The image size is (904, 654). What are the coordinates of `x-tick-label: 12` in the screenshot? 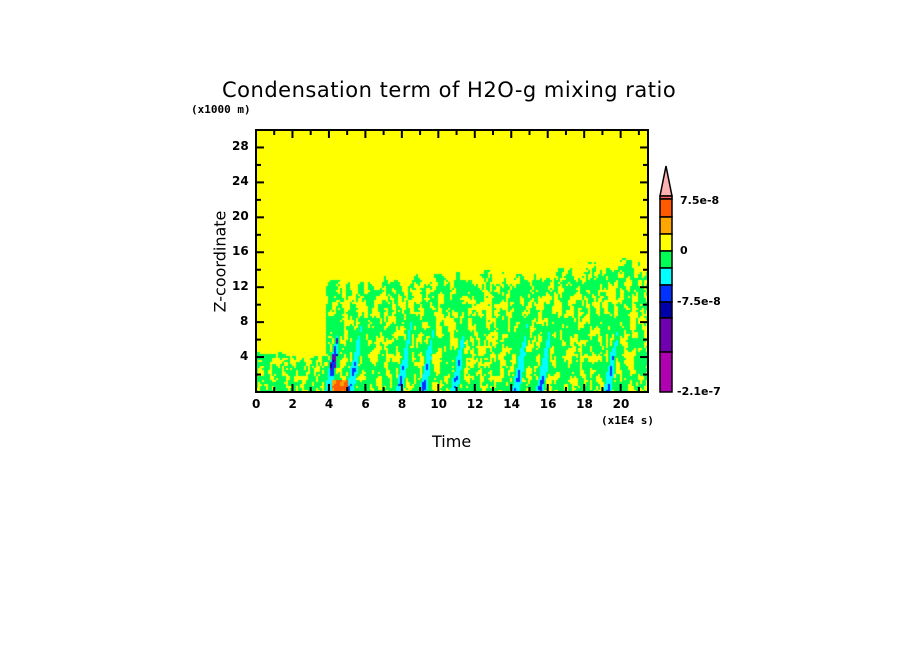 It's located at (475, 404).